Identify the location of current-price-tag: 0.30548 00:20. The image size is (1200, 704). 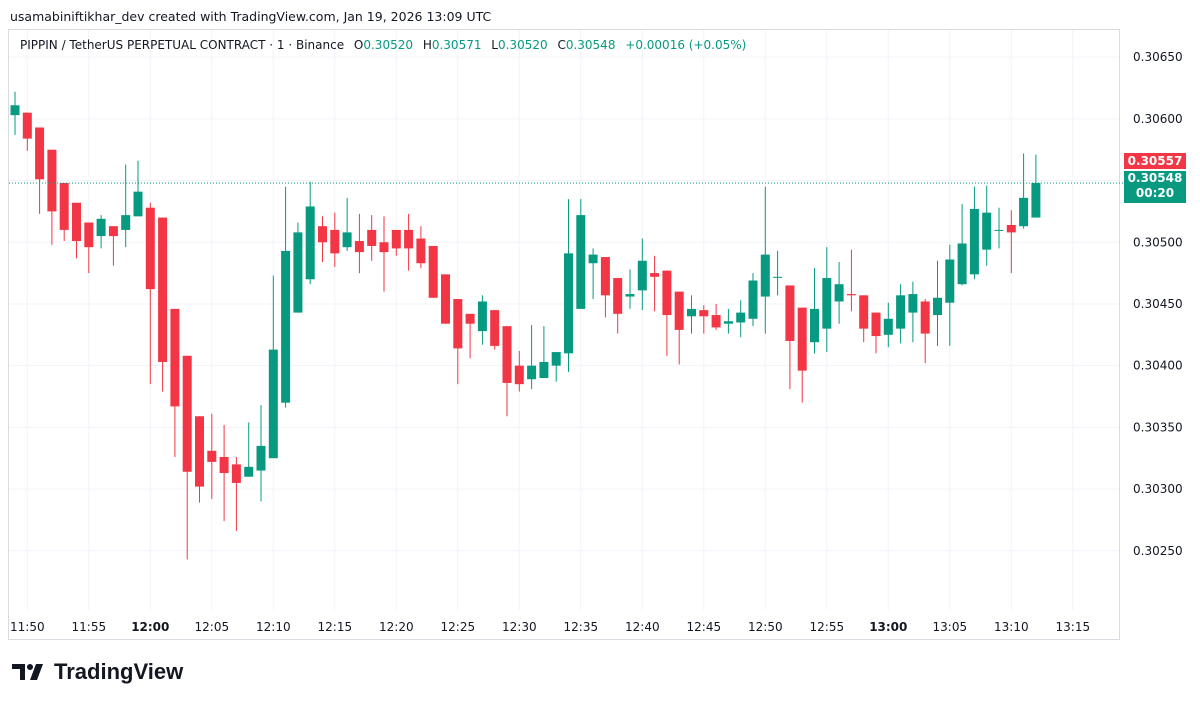
(1155, 187).